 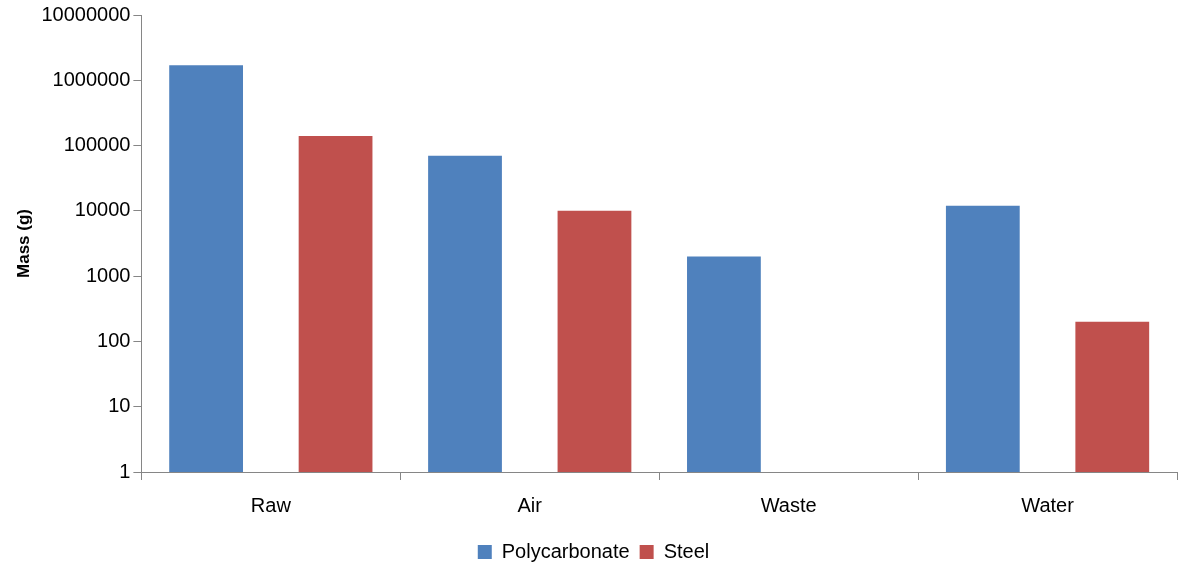 I want to click on legend-label: Polycarbonate, so click(x=565, y=550).